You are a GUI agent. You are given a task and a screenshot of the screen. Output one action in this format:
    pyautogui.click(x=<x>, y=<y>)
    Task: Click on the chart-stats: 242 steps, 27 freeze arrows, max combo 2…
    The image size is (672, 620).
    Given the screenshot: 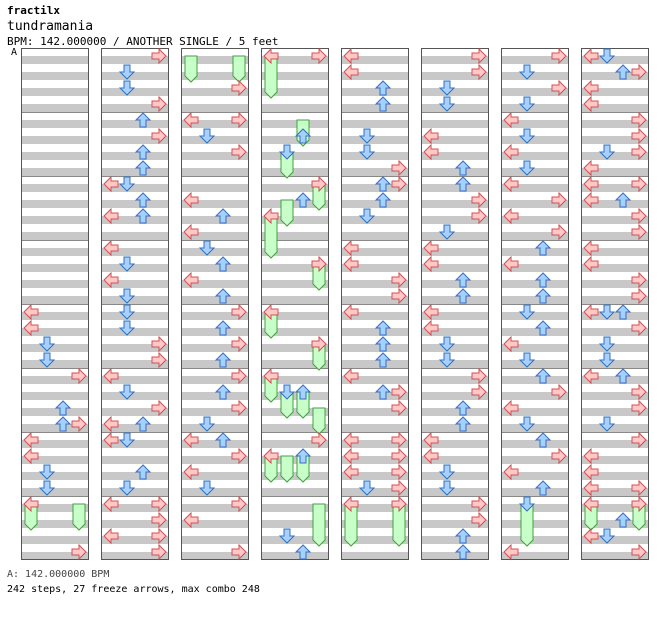 What is the action you would take?
    pyautogui.click(x=133, y=589)
    